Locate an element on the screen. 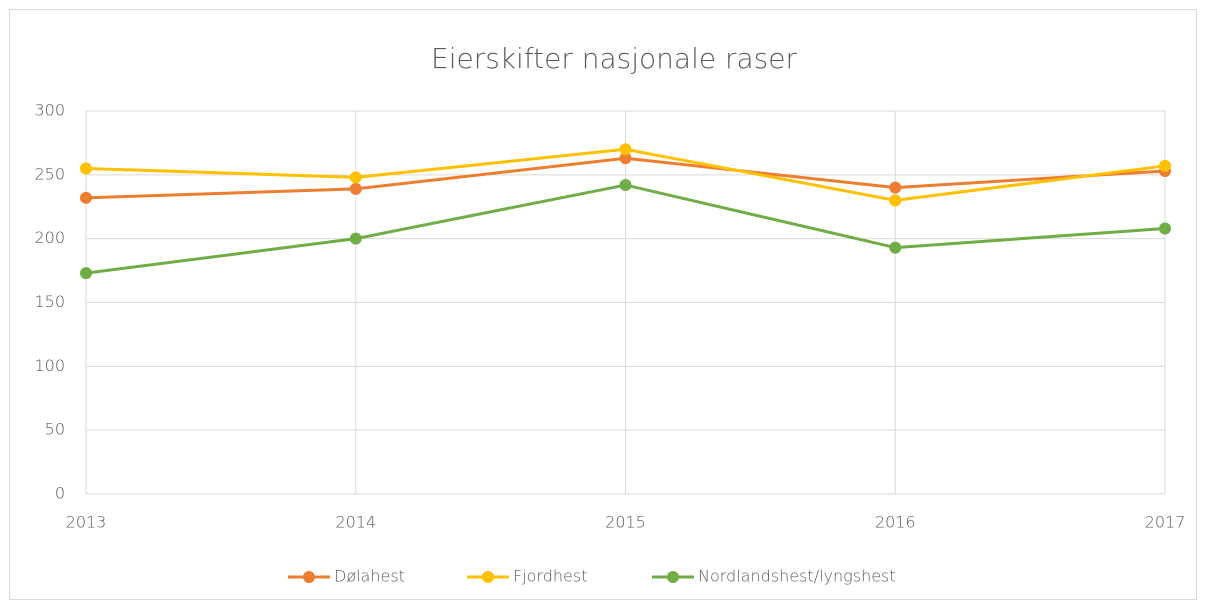 The width and height of the screenshot is (1206, 609). legend-label: Fjordhest is located at coordinates (550, 576).